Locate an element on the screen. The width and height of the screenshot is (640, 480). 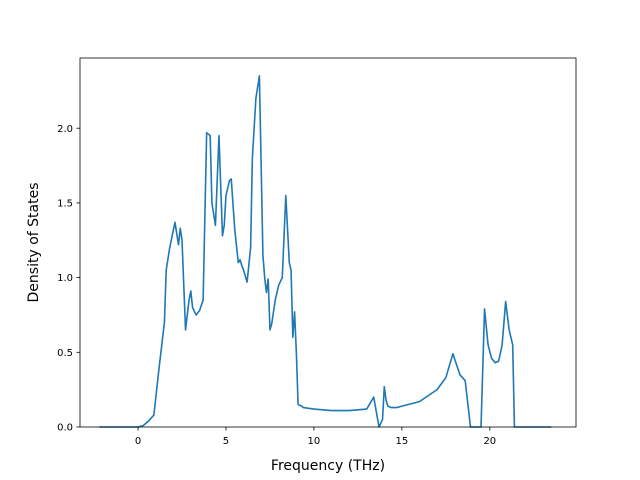
x-tick-label: 20 is located at coordinates (489, 441).